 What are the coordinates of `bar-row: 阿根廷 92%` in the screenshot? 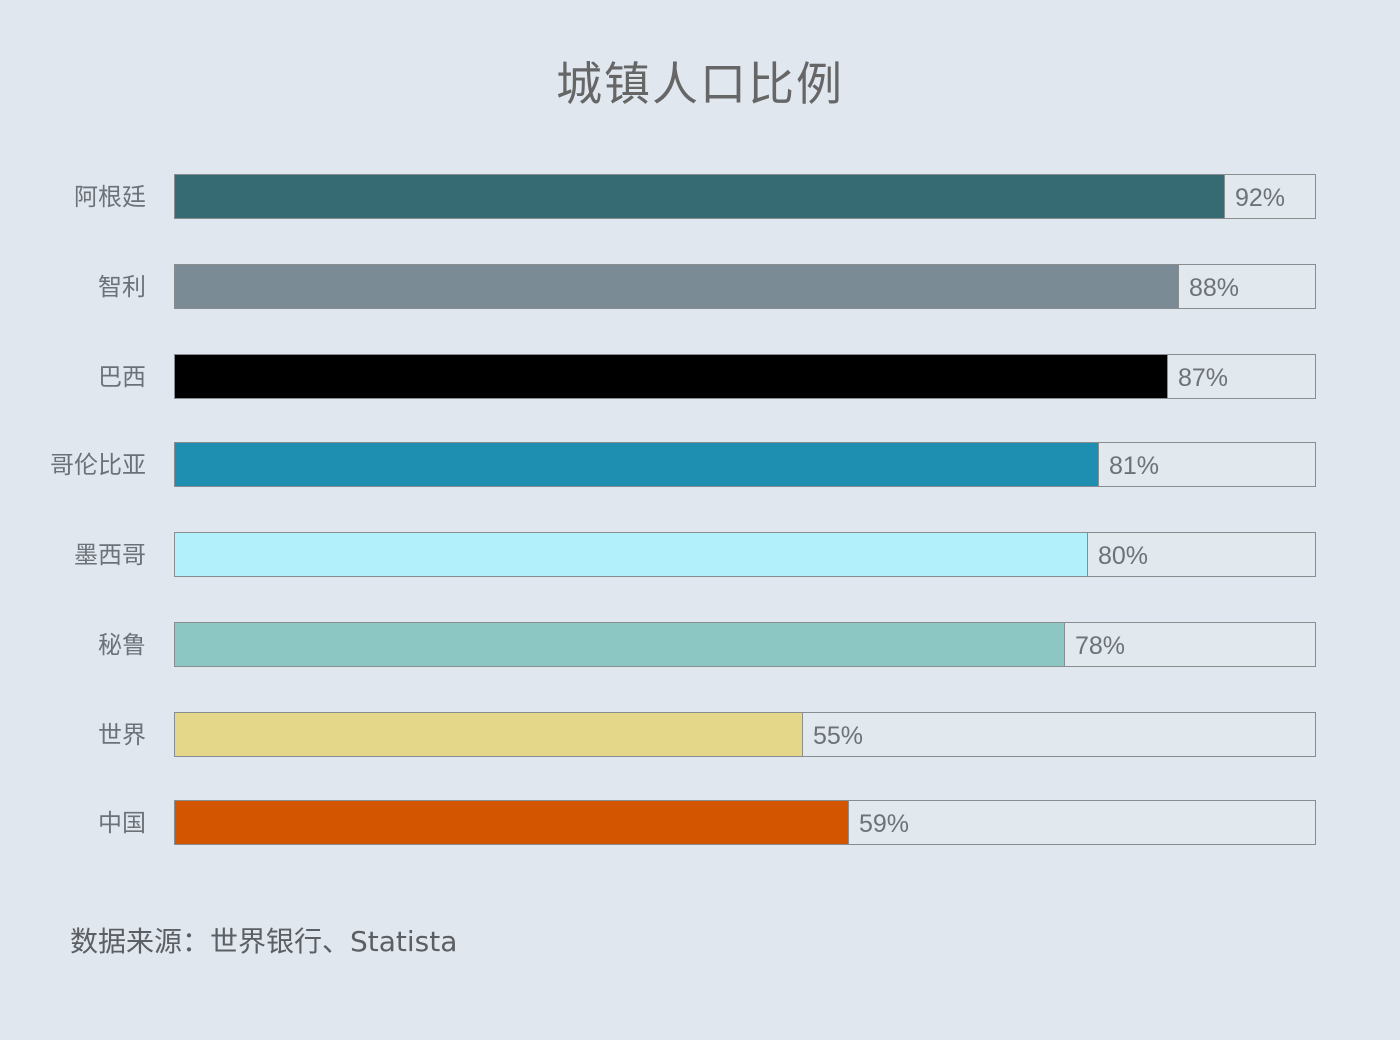 It's located at (700, 197).